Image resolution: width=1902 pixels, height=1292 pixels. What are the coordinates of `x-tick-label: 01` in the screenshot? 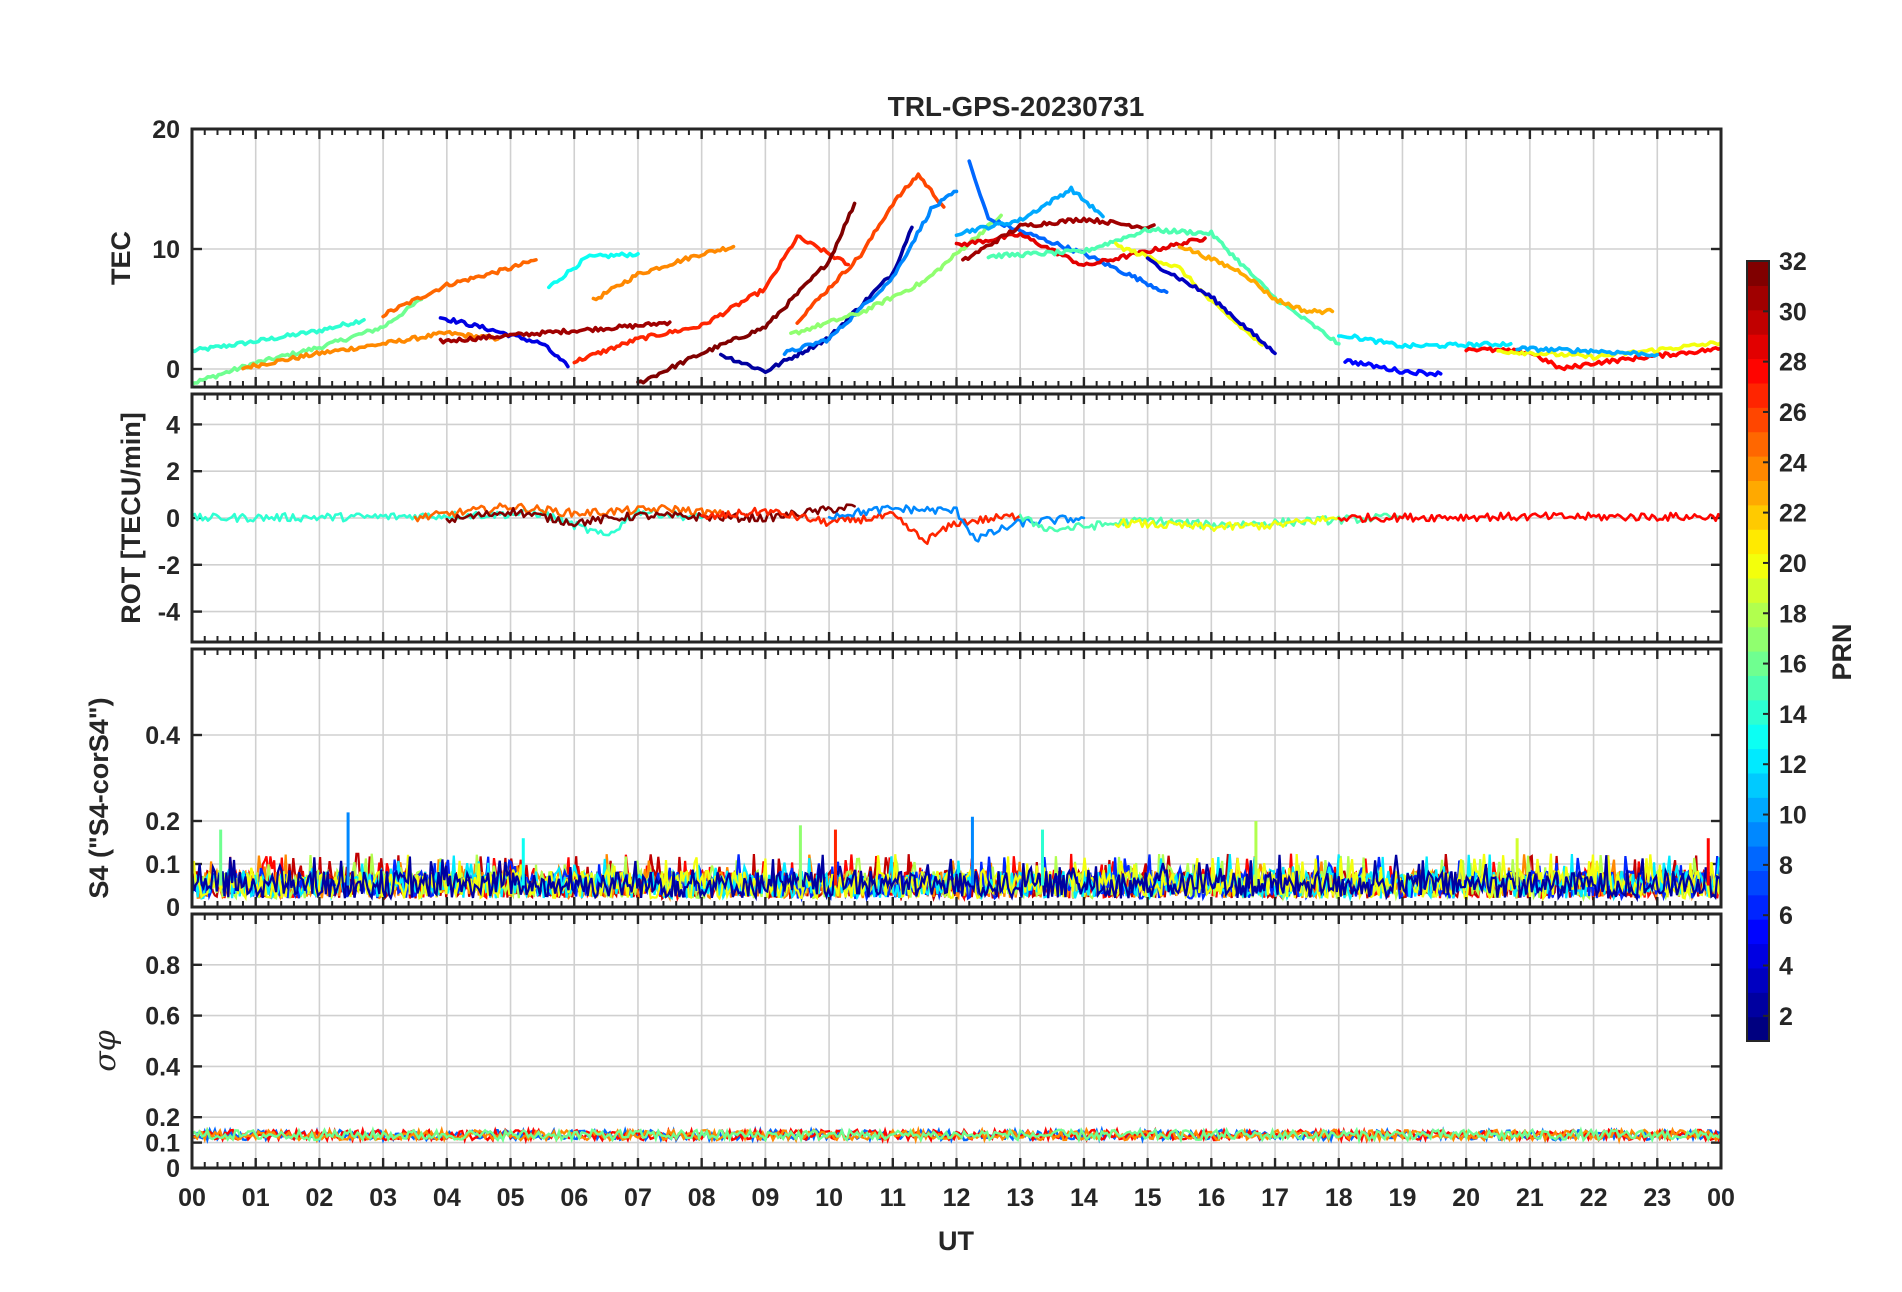 It's located at (256, 1198).